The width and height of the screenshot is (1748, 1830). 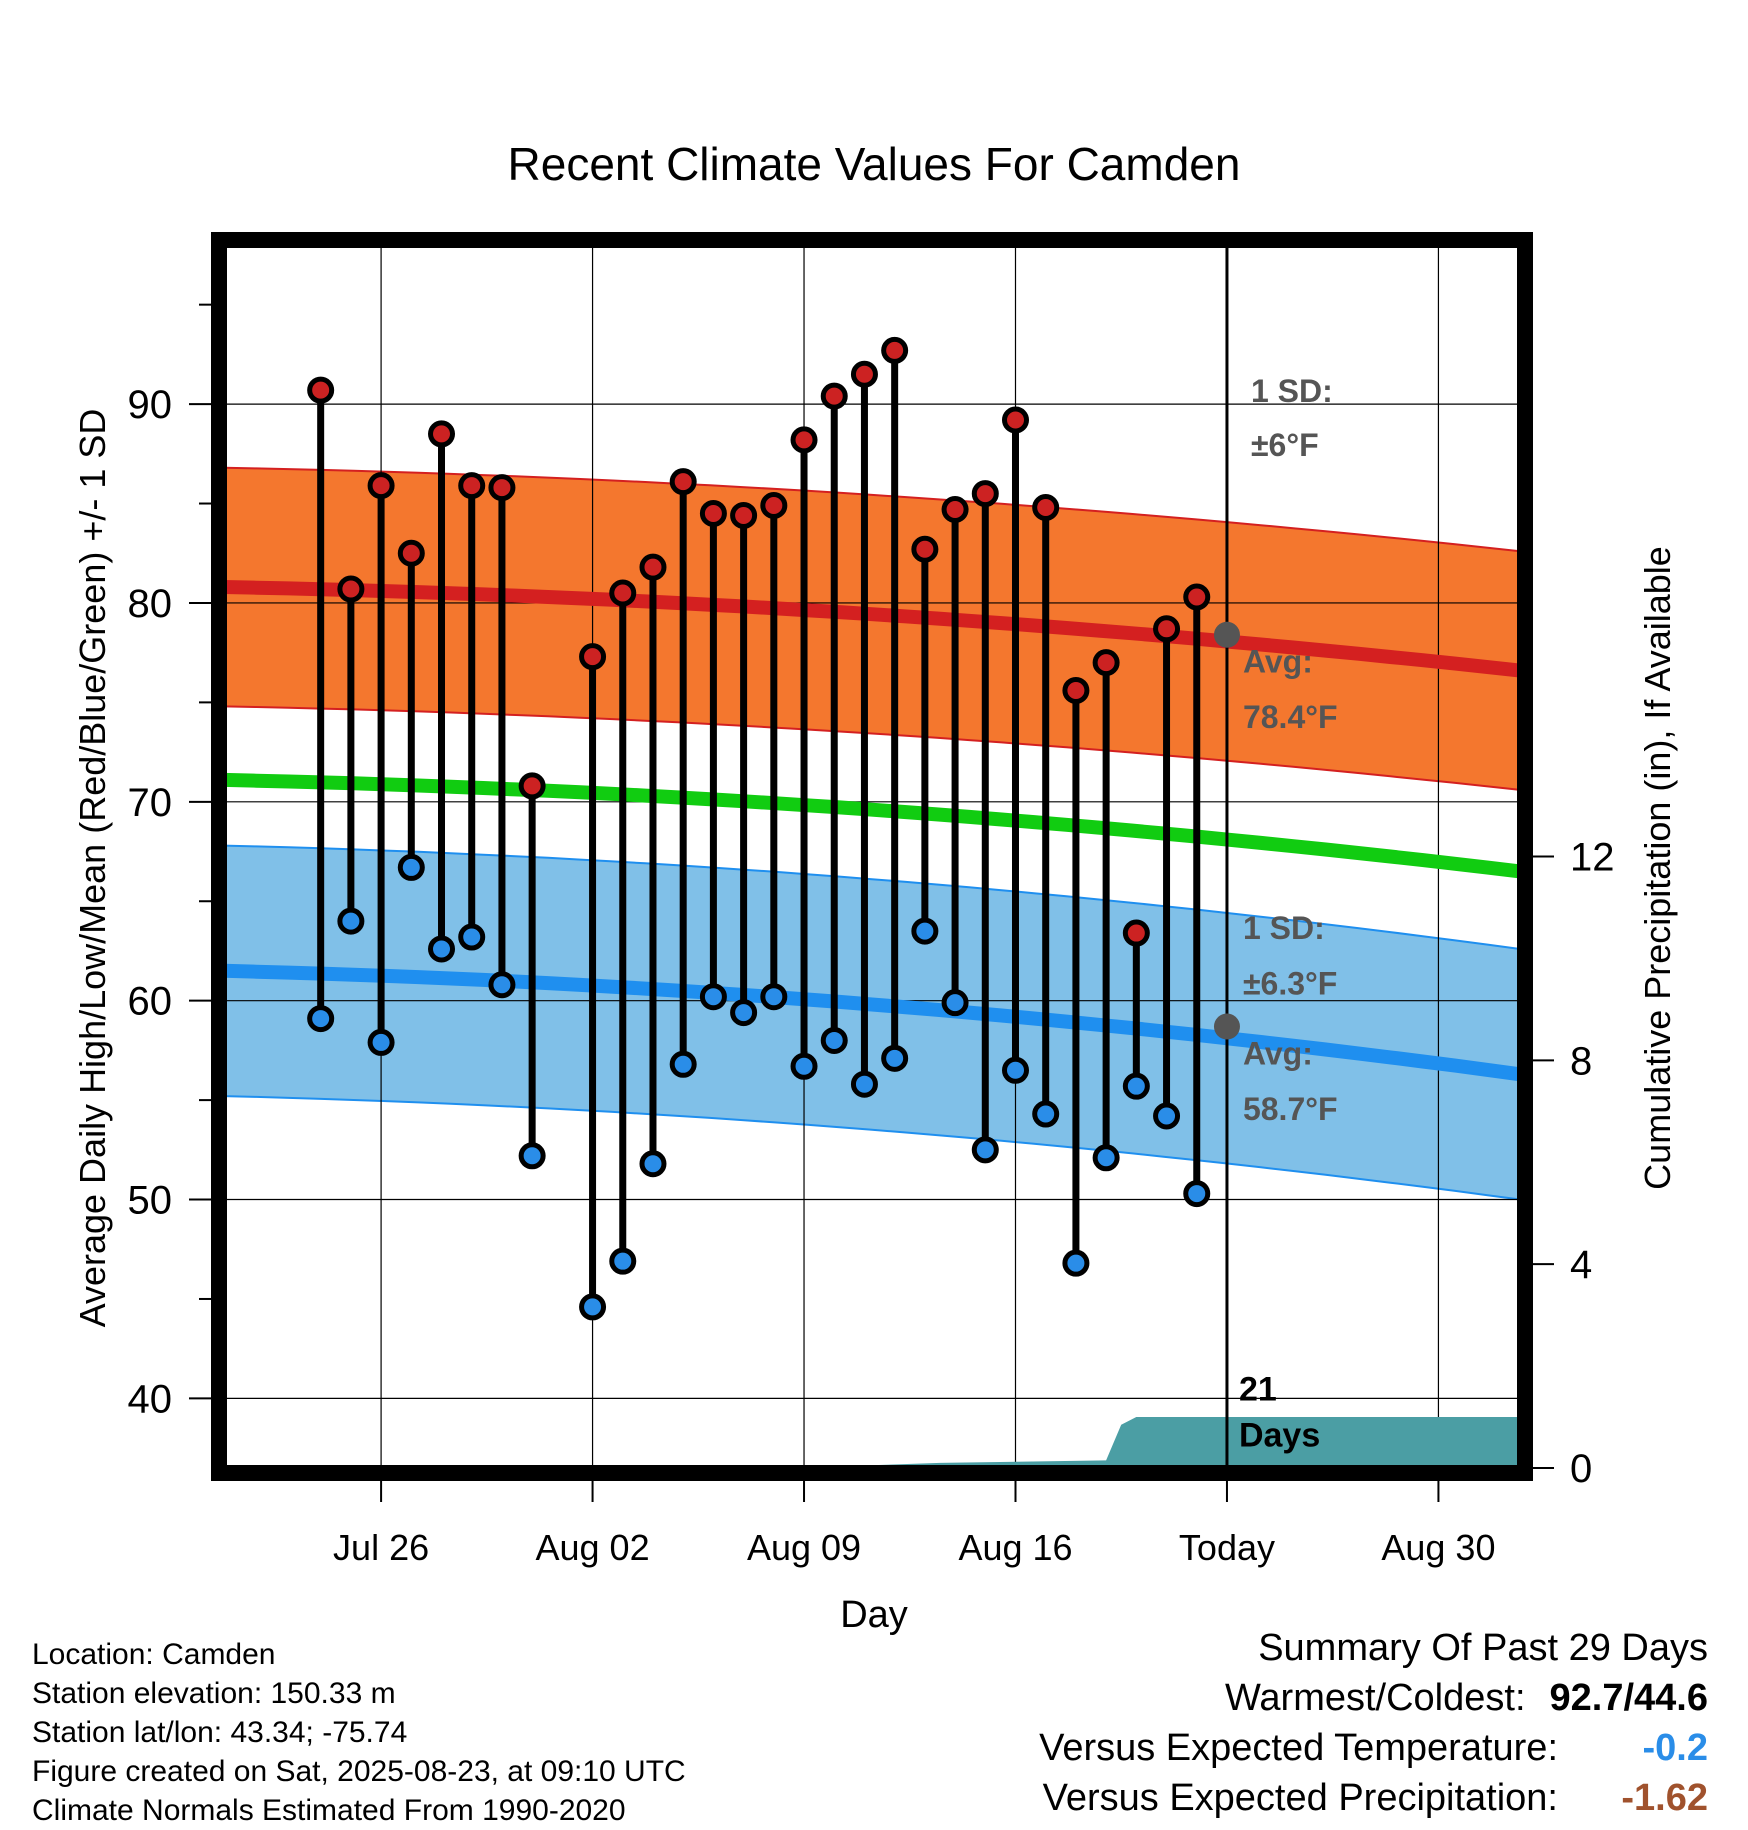 What do you see at coordinates (1226, 634) in the screenshot?
I see `high-avg-today-marker` at bounding box center [1226, 634].